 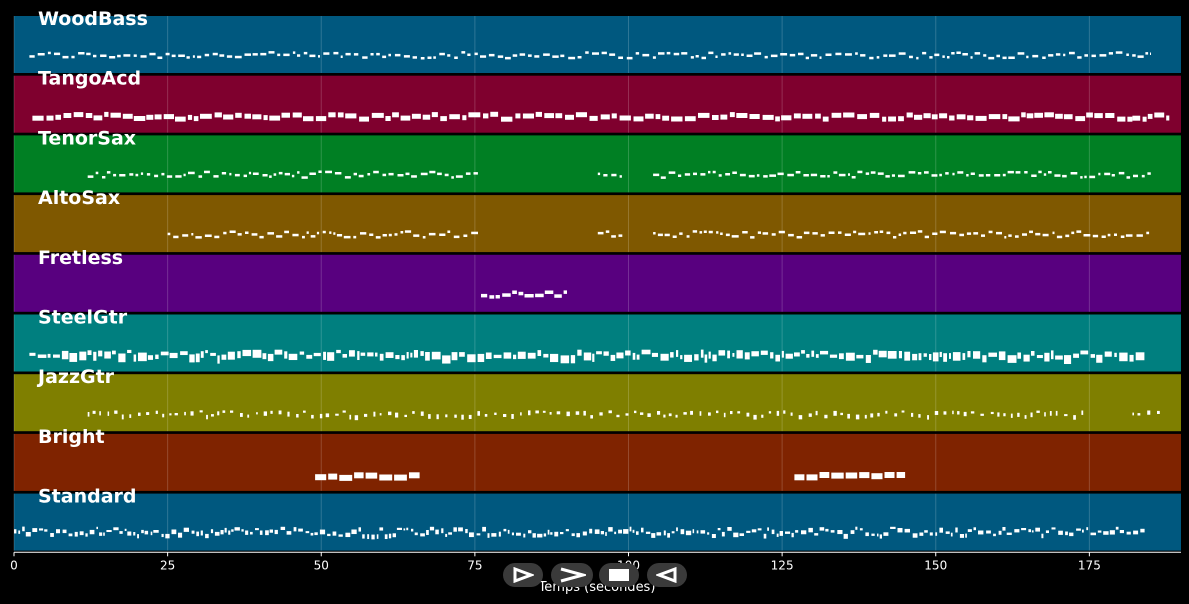 What do you see at coordinates (597, 458) in the screenshot?
I see `track-bright: Bright` at bounding box center [597, 458].